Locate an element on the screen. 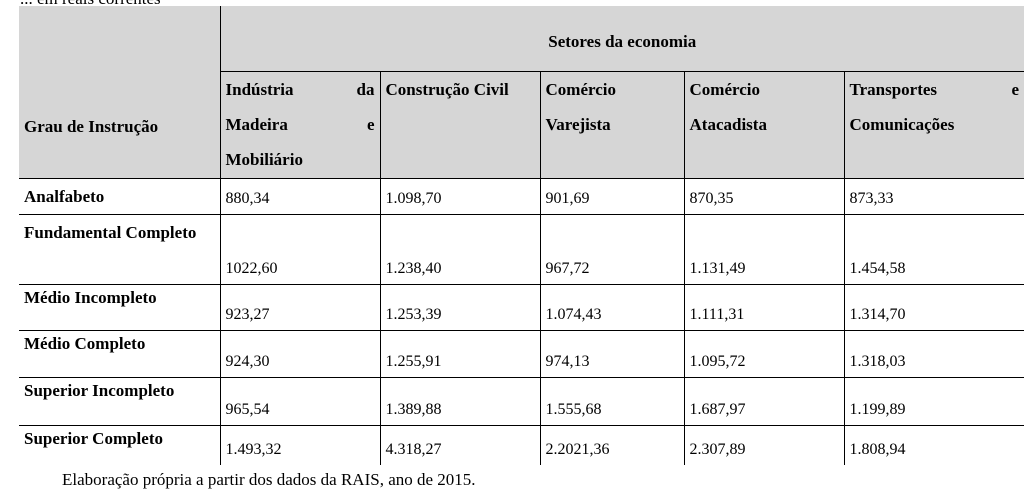  table-cell: 1.314,70 is located at coordinates (933, 306).